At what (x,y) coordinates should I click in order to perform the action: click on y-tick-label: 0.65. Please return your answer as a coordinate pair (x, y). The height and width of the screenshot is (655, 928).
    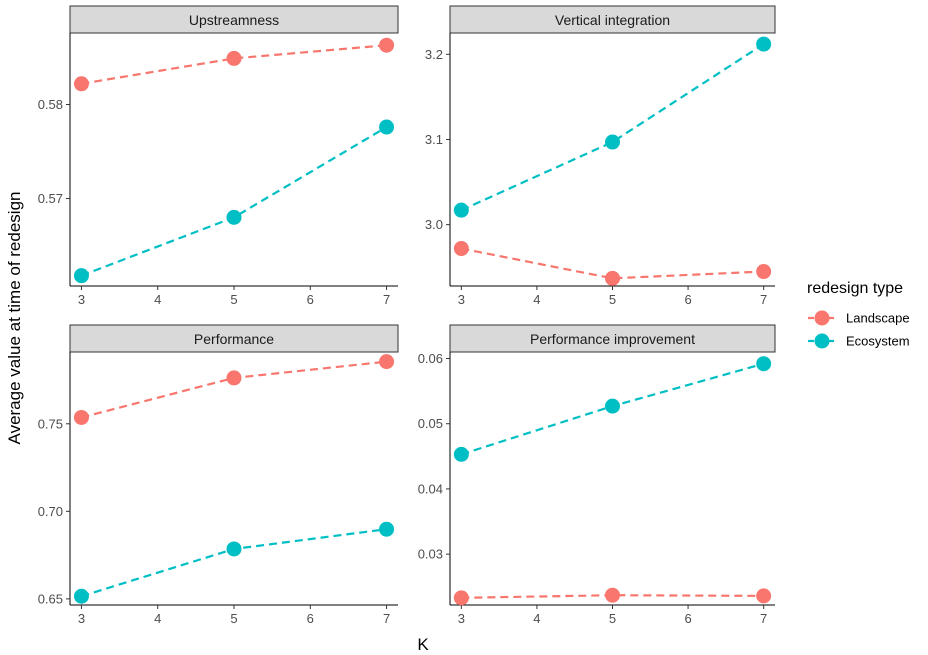
    Looking at the image, I should click on (50, 598).